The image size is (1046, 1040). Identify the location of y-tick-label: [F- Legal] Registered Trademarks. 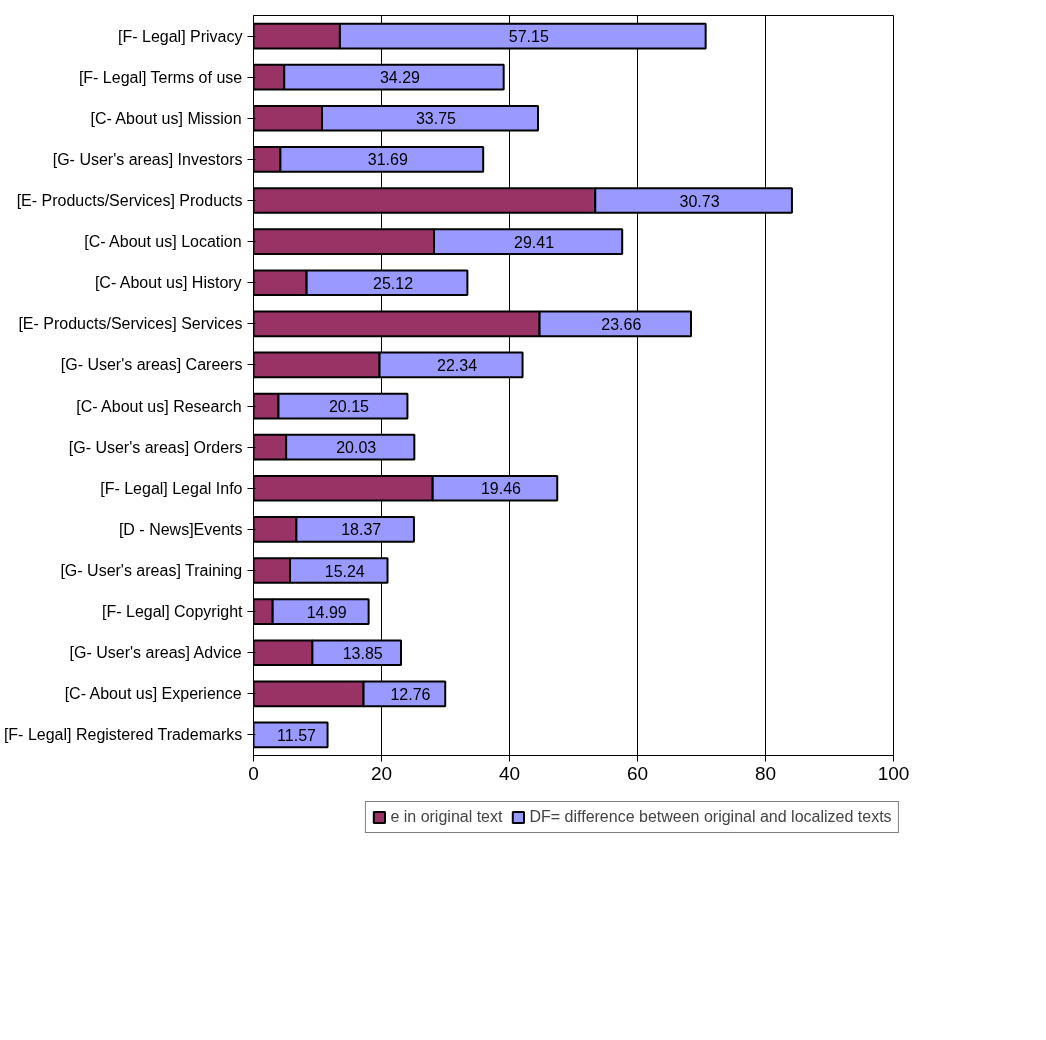
(123, 735).